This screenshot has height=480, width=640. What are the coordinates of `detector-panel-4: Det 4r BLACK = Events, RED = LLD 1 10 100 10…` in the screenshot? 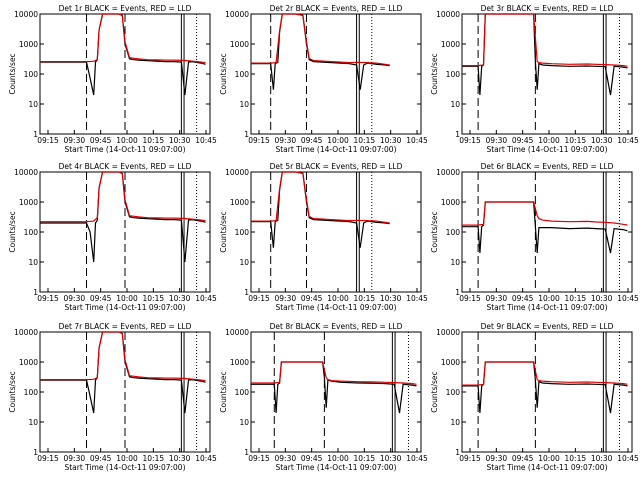 It's located at (112, 237).